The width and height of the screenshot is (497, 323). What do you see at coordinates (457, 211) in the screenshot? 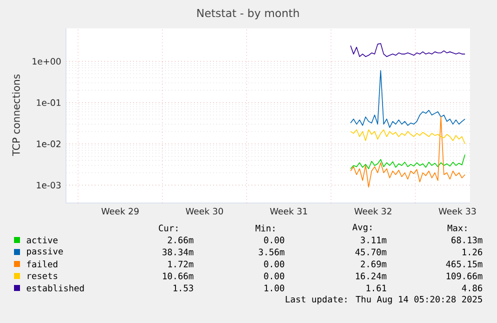
I see `x-tick-label: Week 33` at bounding box center [457, 211].